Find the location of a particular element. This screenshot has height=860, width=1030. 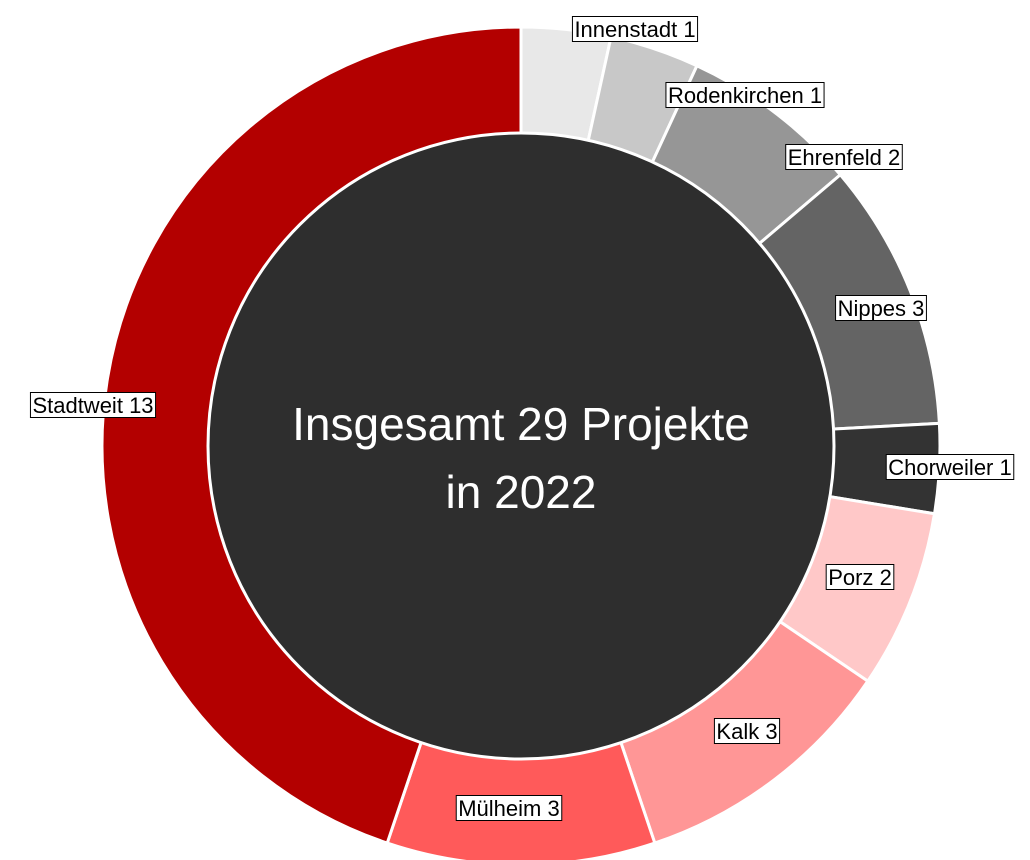

label-name: Mülheim is located at coordinates (499, 808).